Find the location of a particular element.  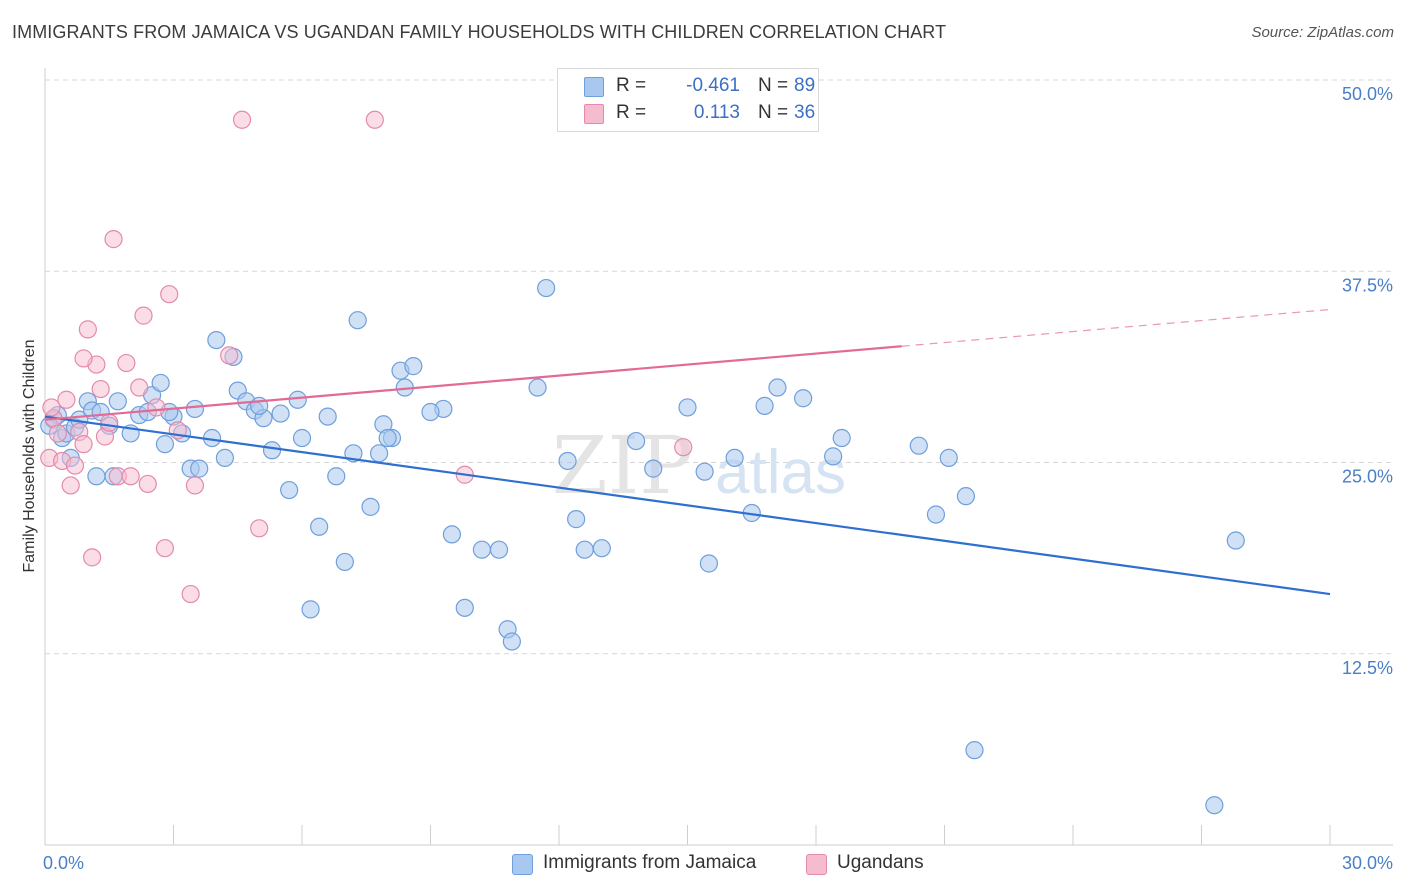

bottom-legend-label-ugandans: Ugandans is located at coordinates (880, 862).